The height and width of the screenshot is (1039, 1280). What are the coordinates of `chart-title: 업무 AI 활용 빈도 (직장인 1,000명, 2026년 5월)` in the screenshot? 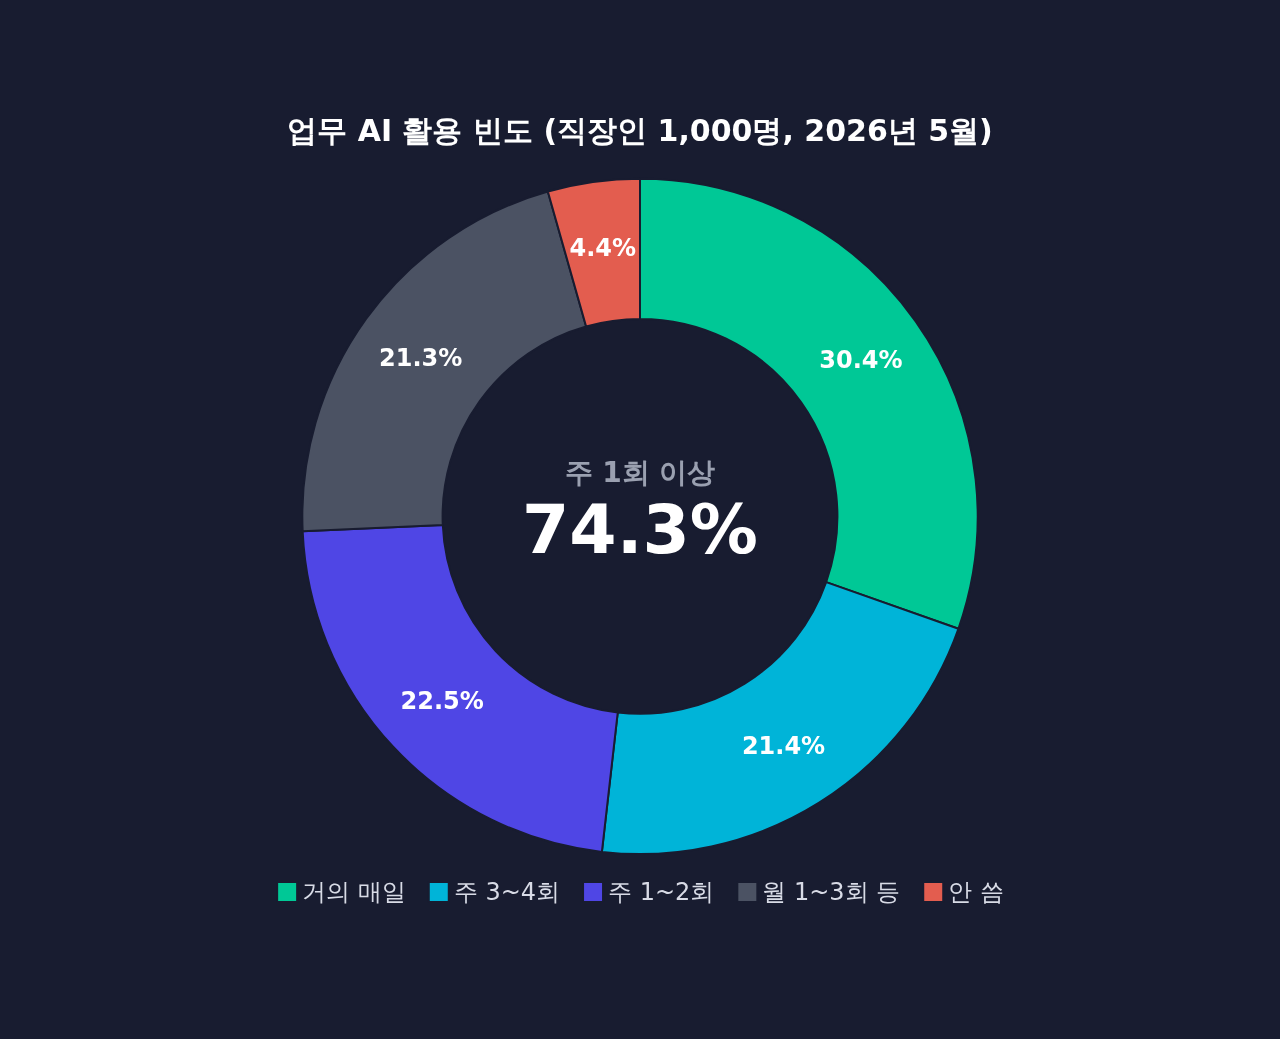 It's located at (640, 130).